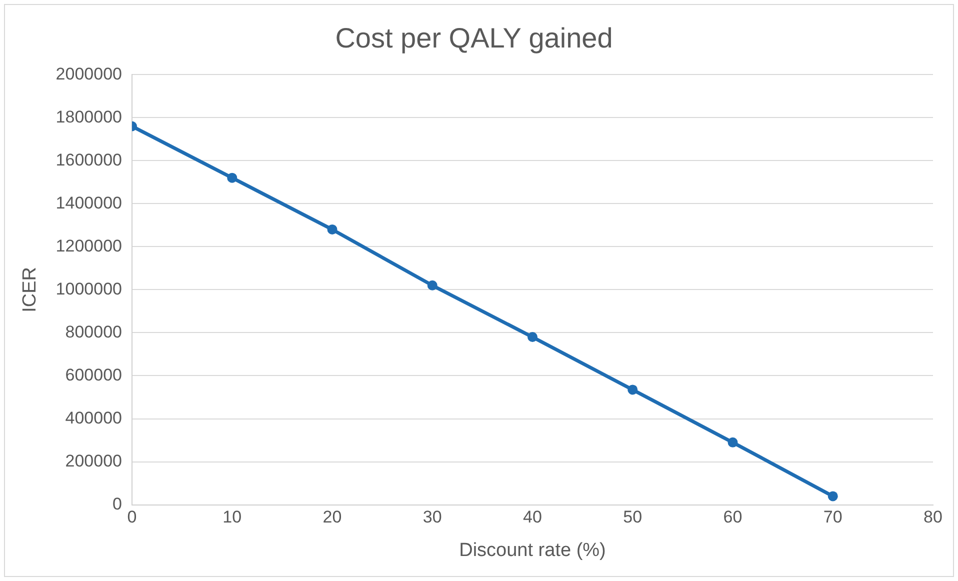 The height and width of the screenshot is (581, 958). What do you see at coordinates (89, 74) in the screenshot?
I see `y-tick-label: 2000000` at bounding box center [89, 74].